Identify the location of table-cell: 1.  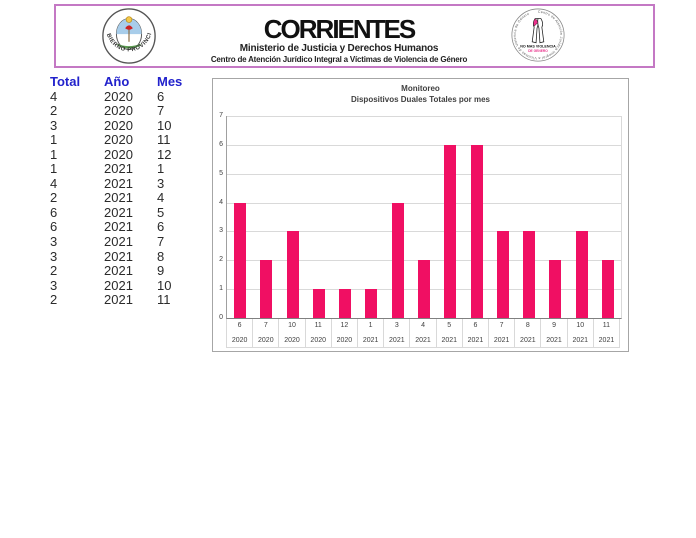
(161, 169).